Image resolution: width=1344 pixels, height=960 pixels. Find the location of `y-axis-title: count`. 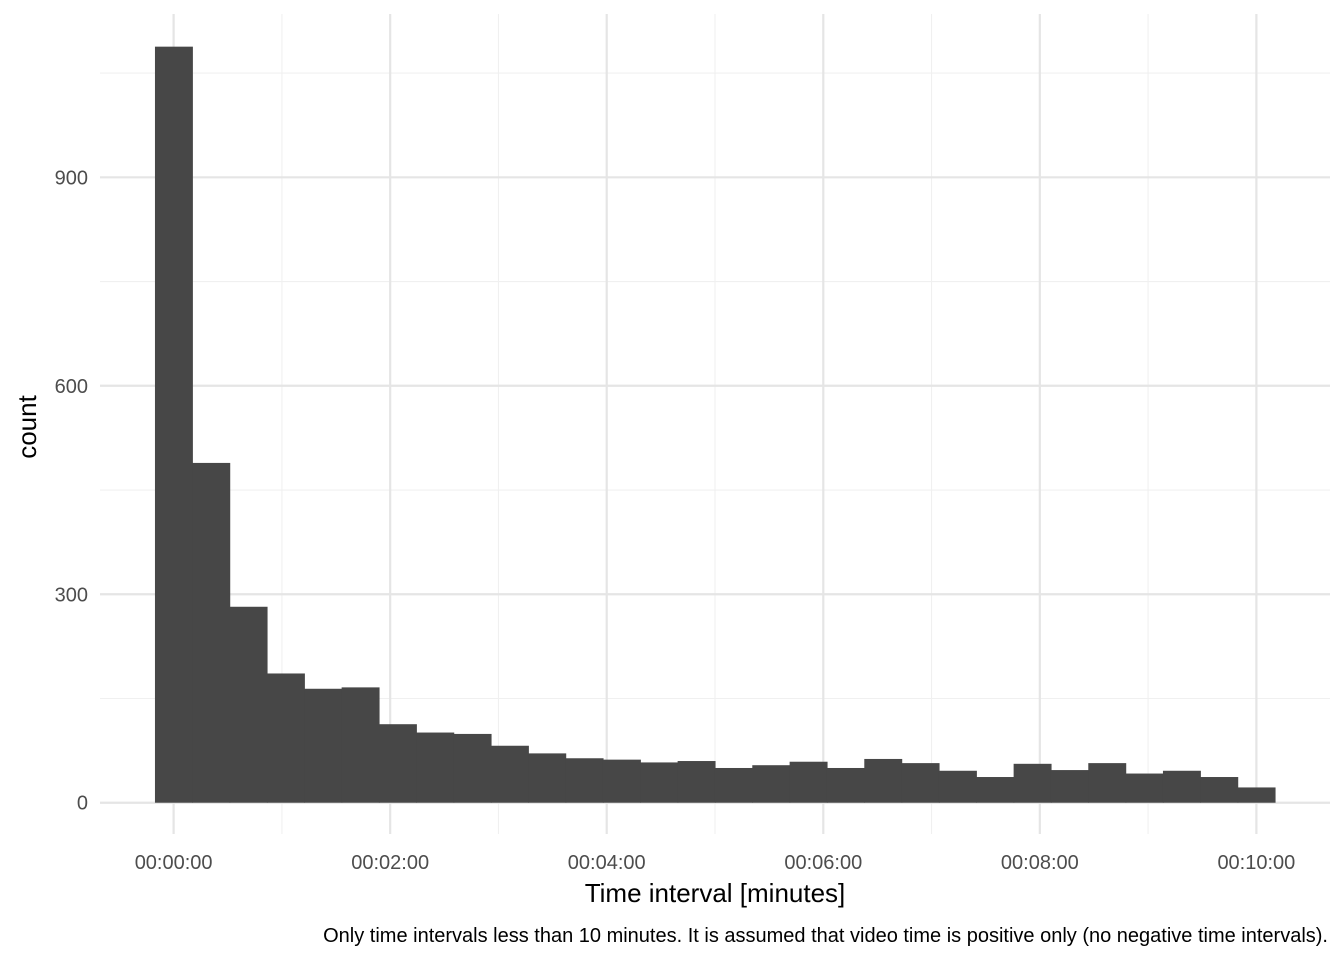

y-axis-title: count is located at coordinates (27, 426).